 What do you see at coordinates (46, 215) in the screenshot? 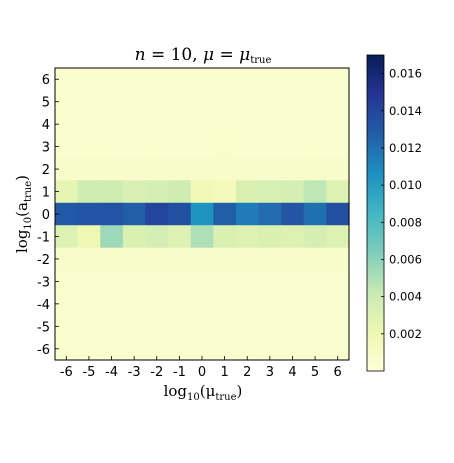
I see `y-tick-label: 0` at bounding box center [46, 215].